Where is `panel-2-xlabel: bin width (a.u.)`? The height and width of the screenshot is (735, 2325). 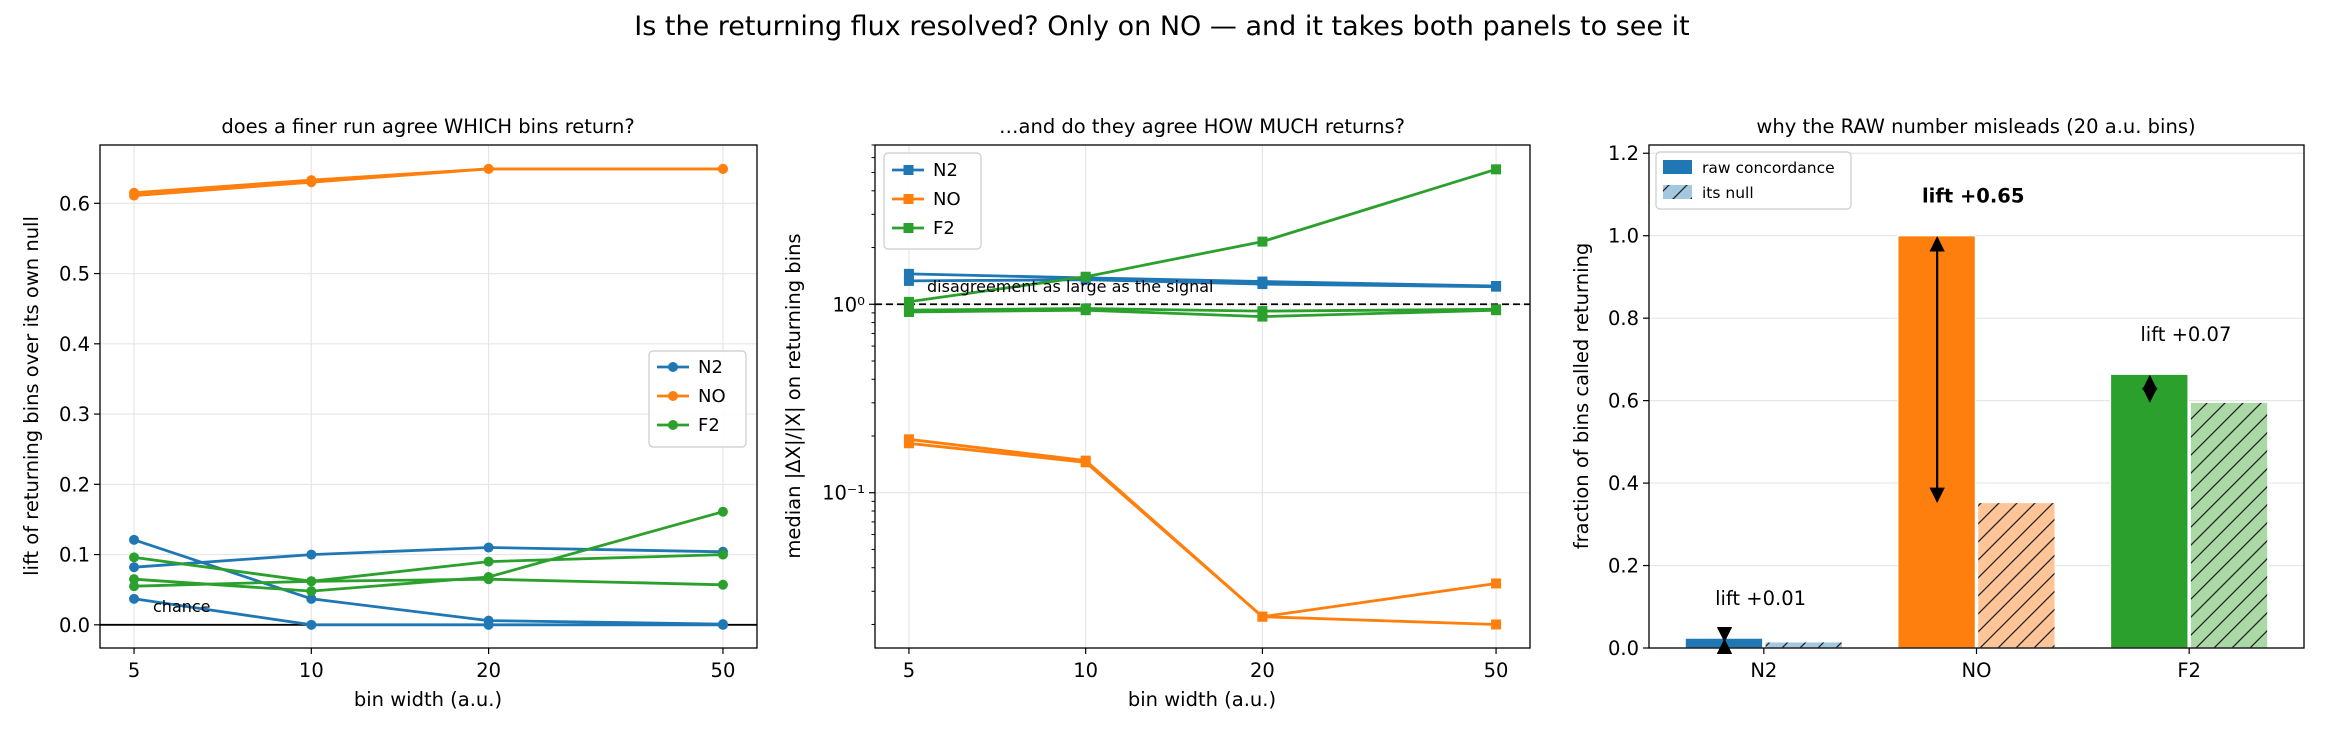
panel-2-xlabel: bin width (a.u.) is located at coordinates (1202, 699).